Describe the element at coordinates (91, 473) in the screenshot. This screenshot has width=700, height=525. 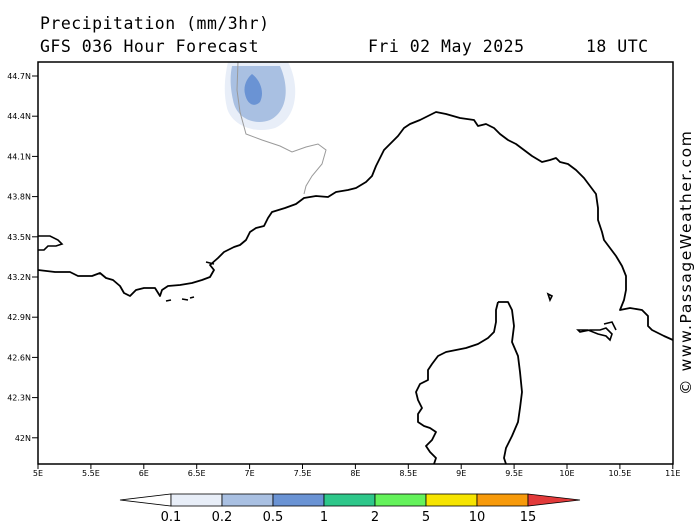
I see `lon-tick-label: 5.5E` at that location.